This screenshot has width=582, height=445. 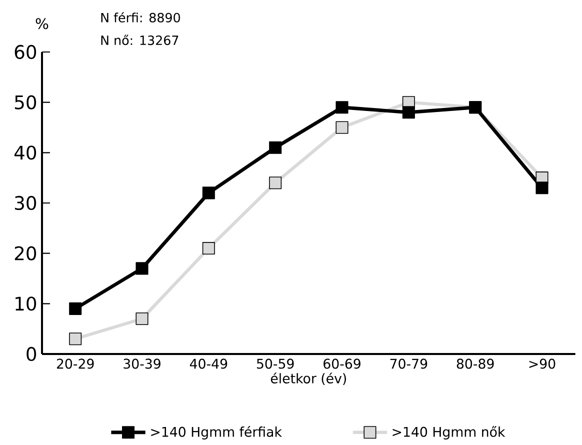 I want to click on legend-label: >140 Hgmm férfiak, so click(x=216, y=433).